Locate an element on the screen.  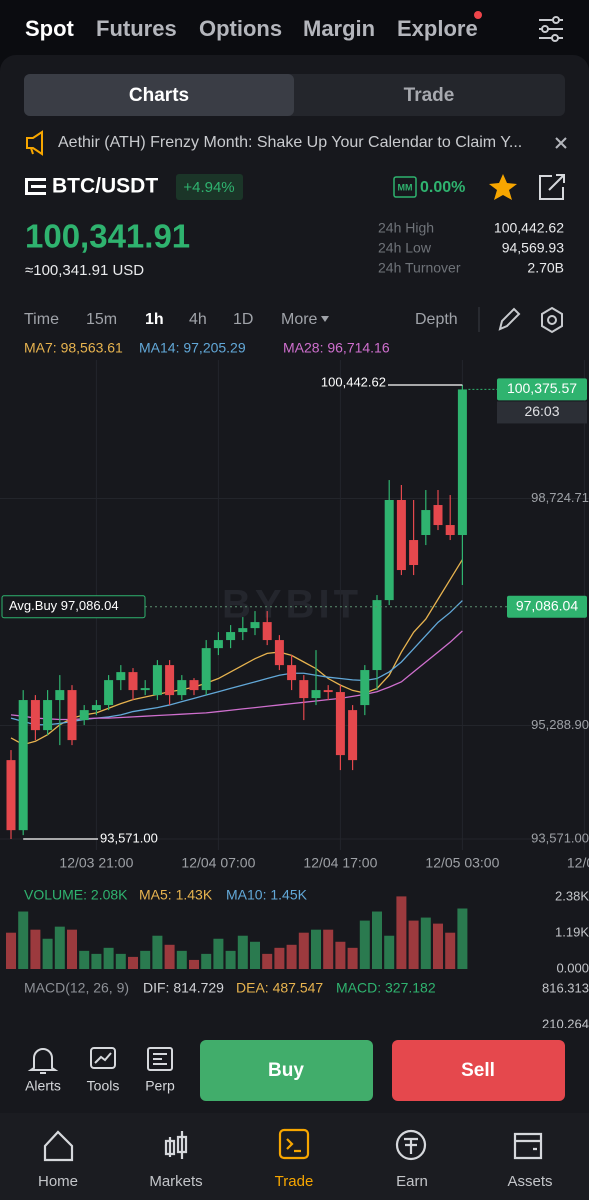
volume-legend-item: MA5: 1.43K is located at coordinates (176, 895).